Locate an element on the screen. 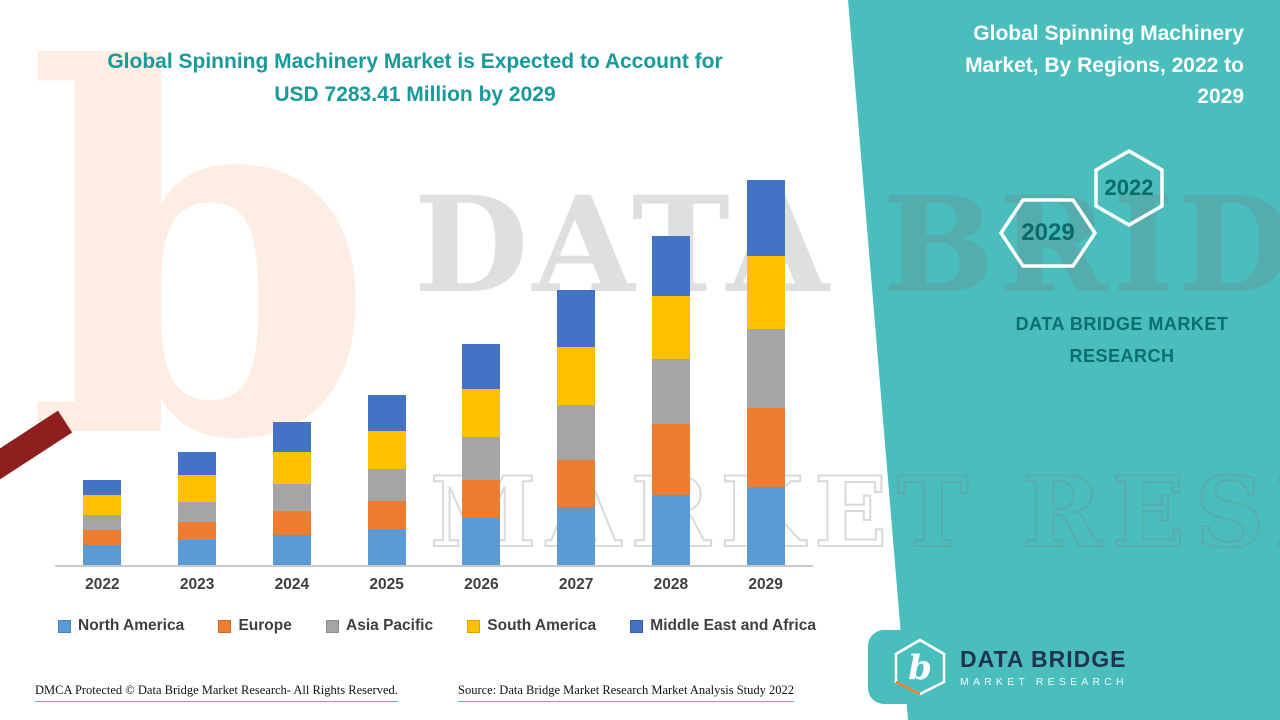  brand-wordmark-line2: RESEARCH is located at coordinates (1122, 356).